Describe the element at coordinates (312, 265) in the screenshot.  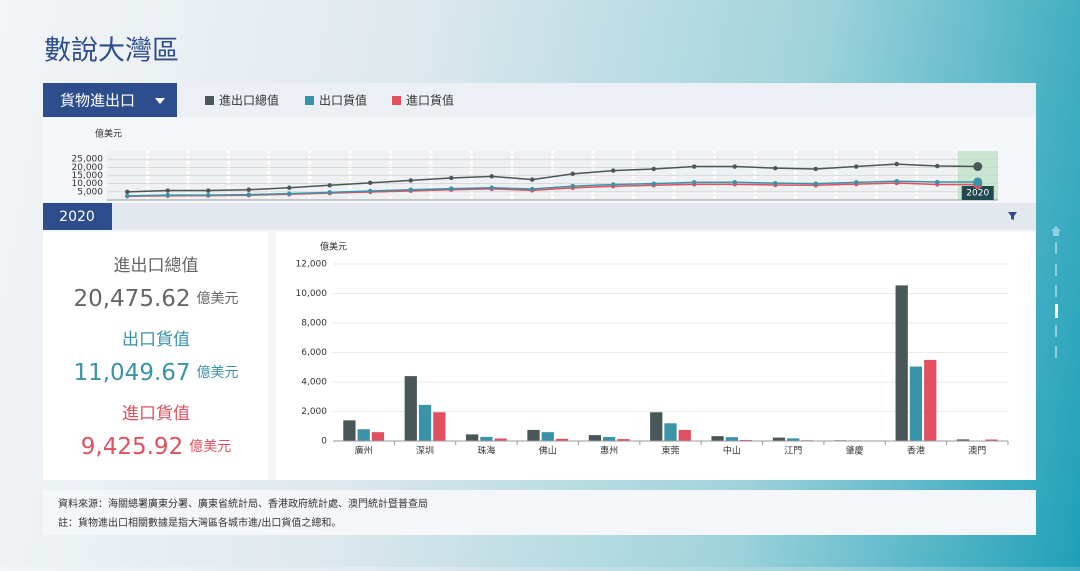
I see `y-tick-label: 12,000` at that location.